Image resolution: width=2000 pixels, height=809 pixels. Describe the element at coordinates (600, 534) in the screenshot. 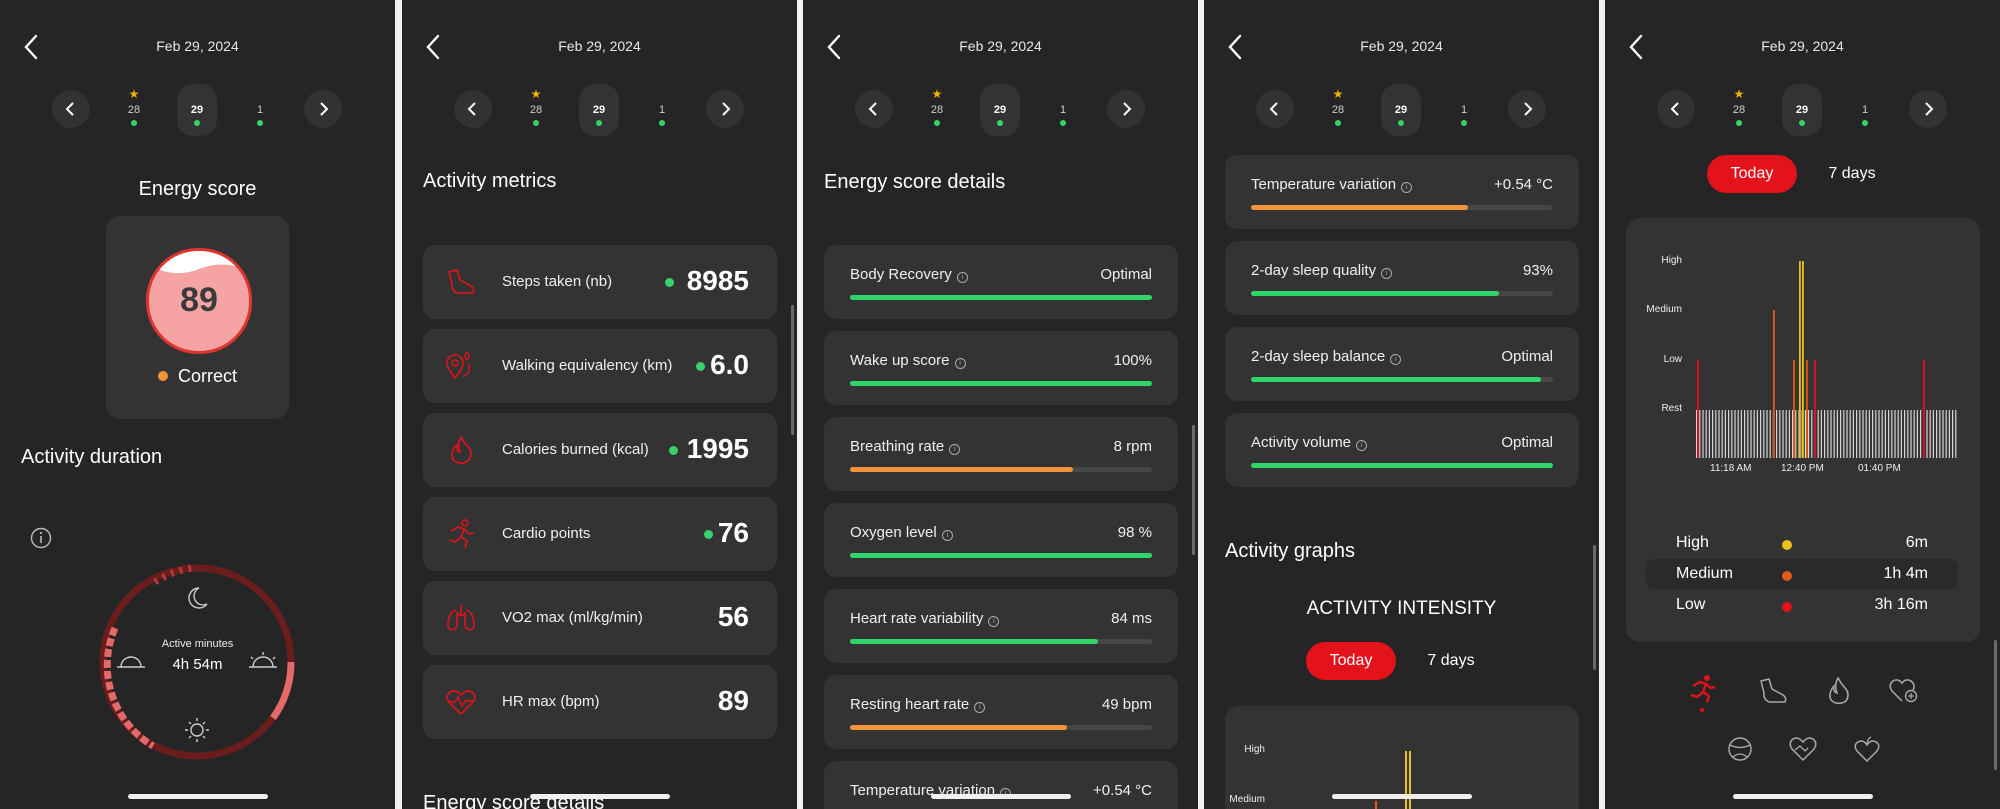

I see `metric-cardio: Cardio points 76` at that location.